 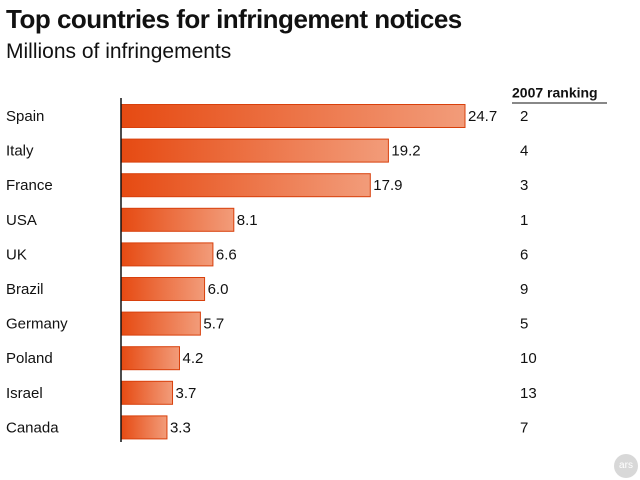 I want to click on data-label: 3.3, so click(x=180, y=427).